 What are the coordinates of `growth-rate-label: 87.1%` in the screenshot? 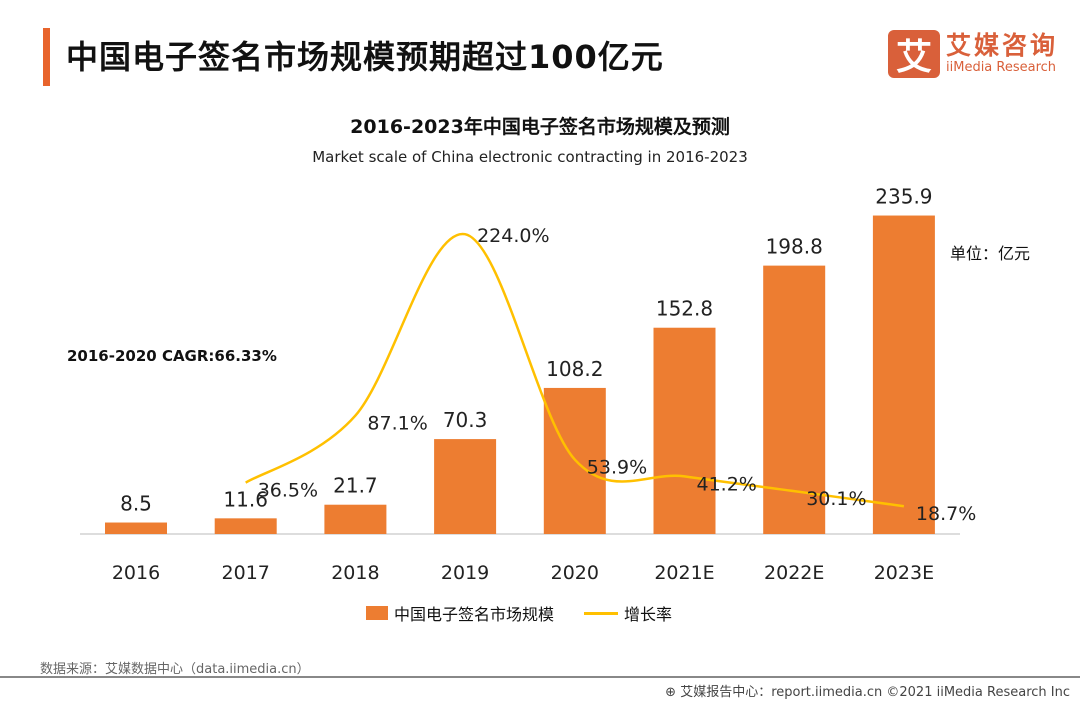 It's located at (397, 424).